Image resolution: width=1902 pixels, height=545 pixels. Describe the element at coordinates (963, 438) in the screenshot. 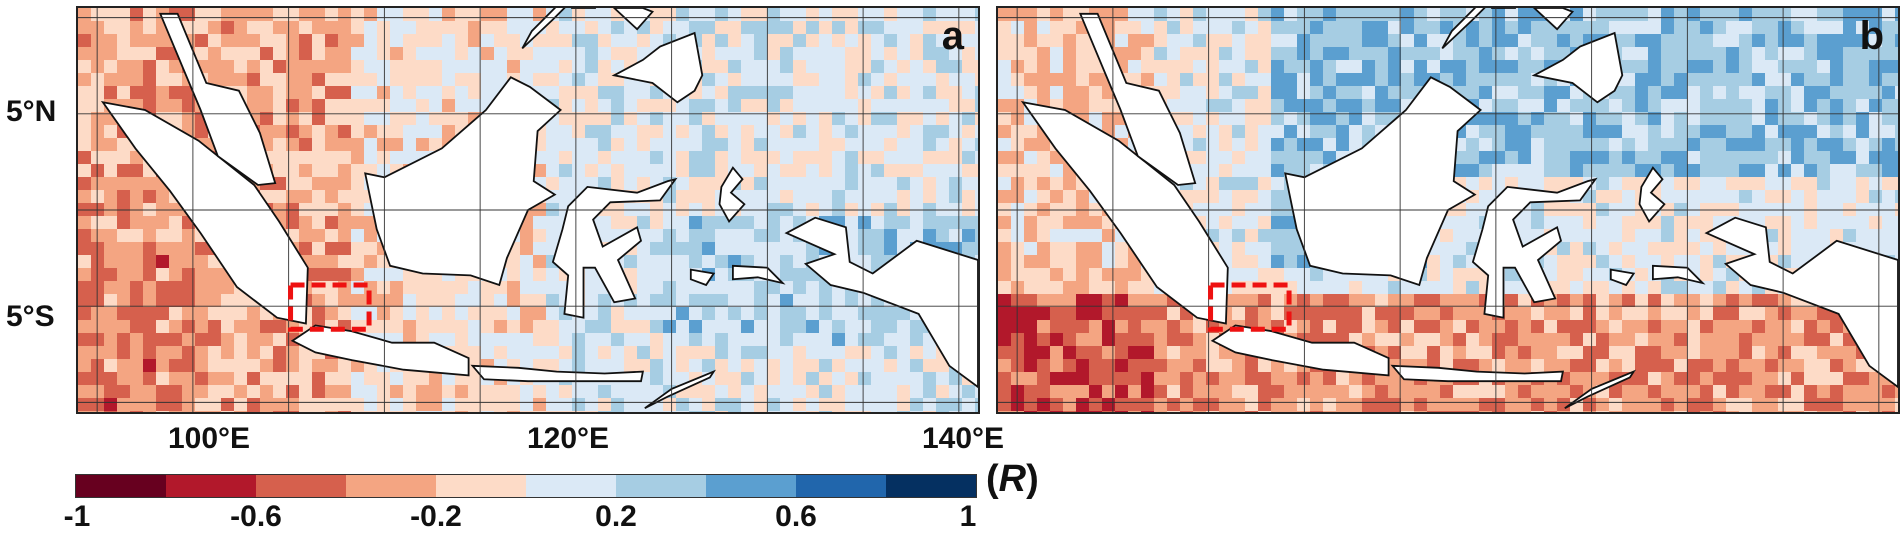

I see `lon-label-140e: 140°E` at that location.